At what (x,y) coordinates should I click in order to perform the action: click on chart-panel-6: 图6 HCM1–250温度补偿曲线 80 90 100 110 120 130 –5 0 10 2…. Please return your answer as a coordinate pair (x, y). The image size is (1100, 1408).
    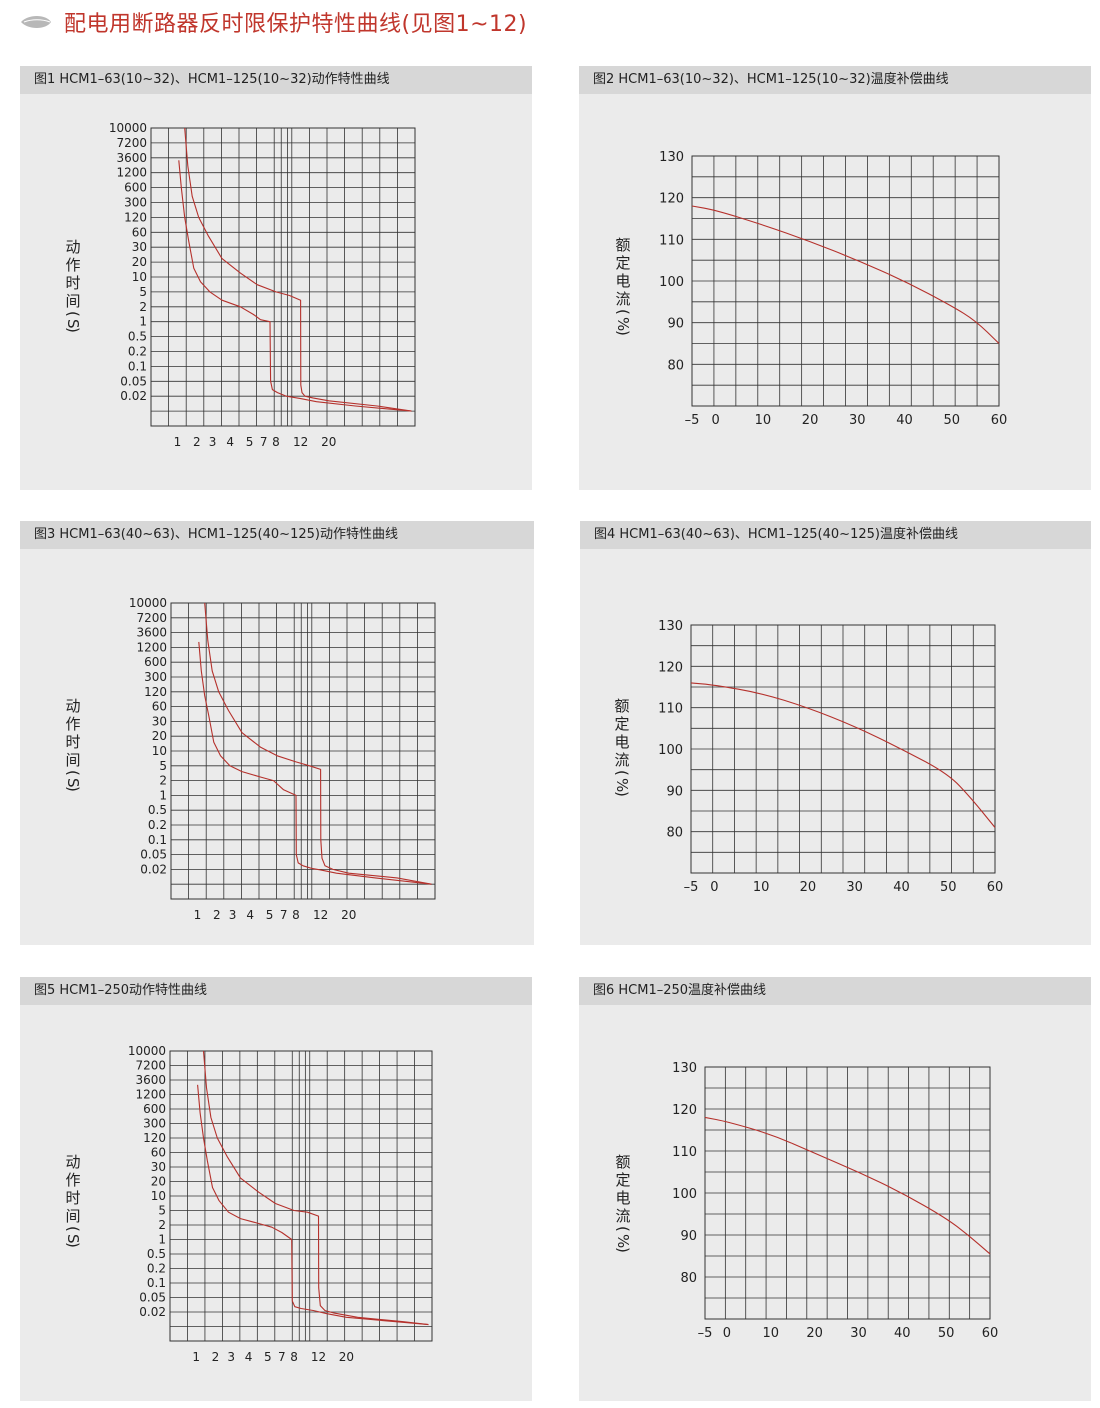
    Looking at the image, I should click on (835, 1189).